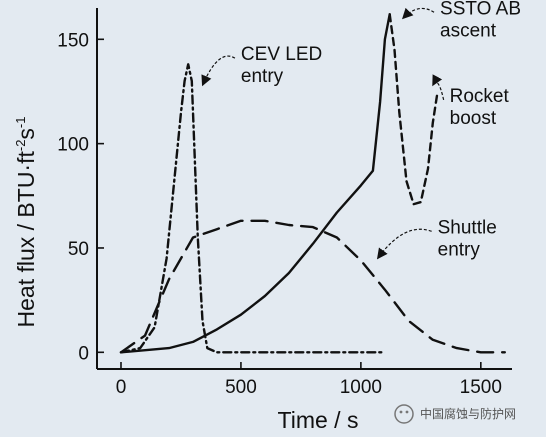  What do you see at coordinates (438, 87) in the screenshot?
I see `annotation-arrow-rocket` at bounding box center [438, 87].